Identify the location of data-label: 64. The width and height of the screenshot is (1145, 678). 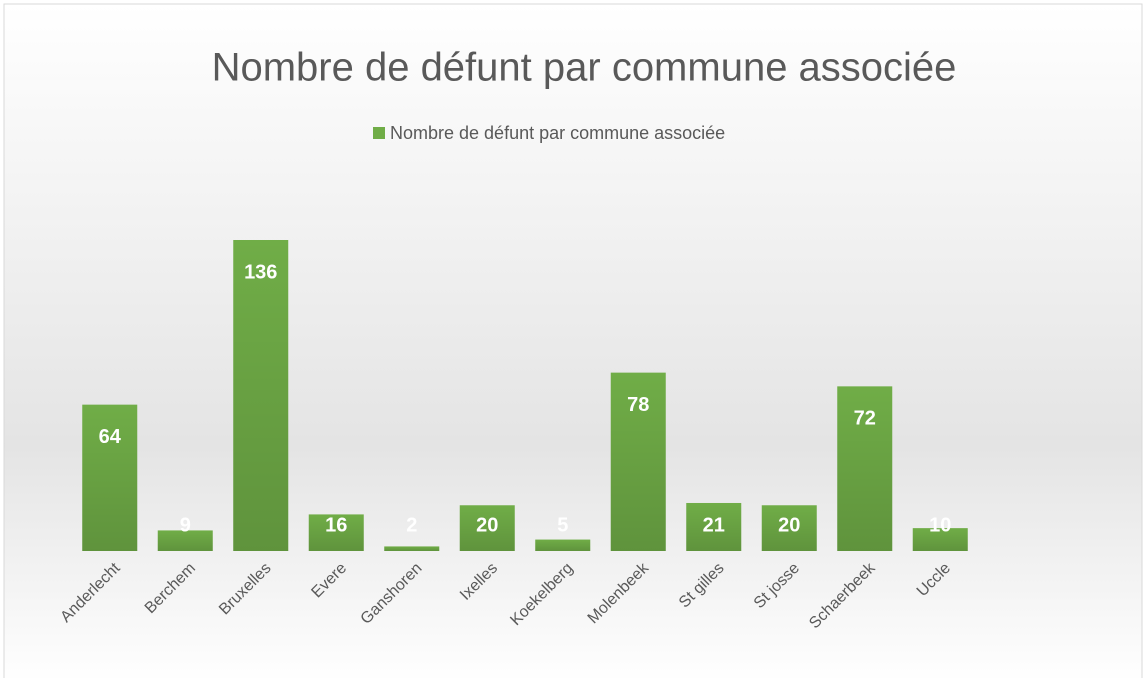
(110, 437).